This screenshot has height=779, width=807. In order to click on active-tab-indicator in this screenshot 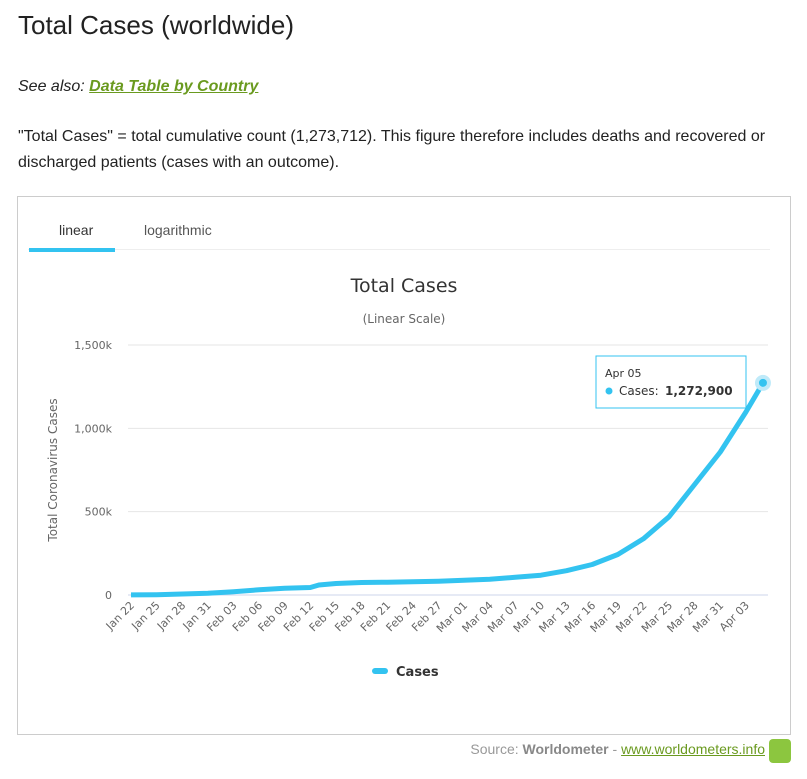, I will do `click(72, 250)`.